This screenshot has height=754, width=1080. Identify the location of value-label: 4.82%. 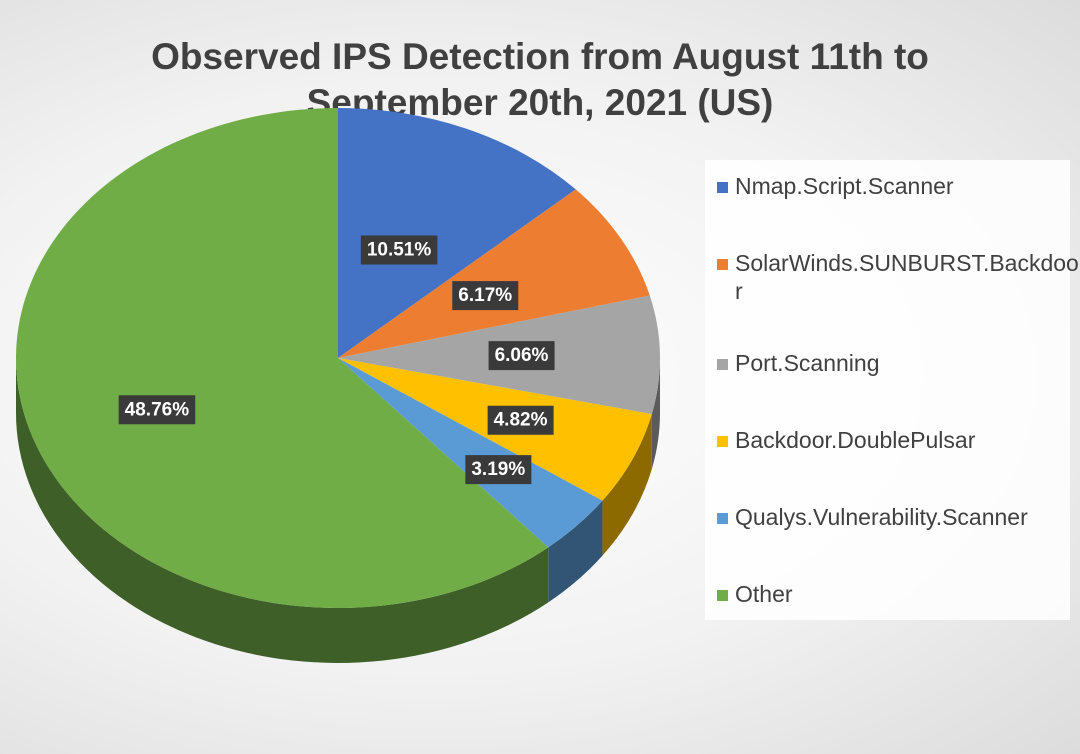
(521, 420).